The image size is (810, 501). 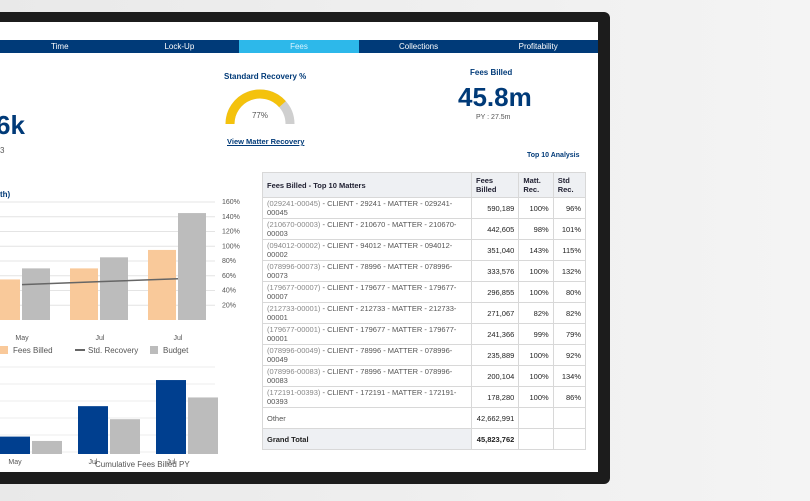 What do you see at coordinates (553, 155) in the screenshot?
I see `top10-link: Top 10 Analysis` at bounding box center [553, 155].